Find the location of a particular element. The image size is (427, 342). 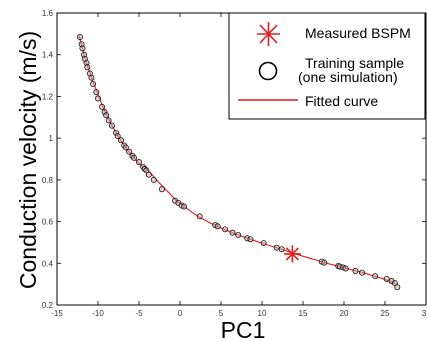

y-axis-label: Conduction velocity (m/s) is located at coordinates (28, 160).